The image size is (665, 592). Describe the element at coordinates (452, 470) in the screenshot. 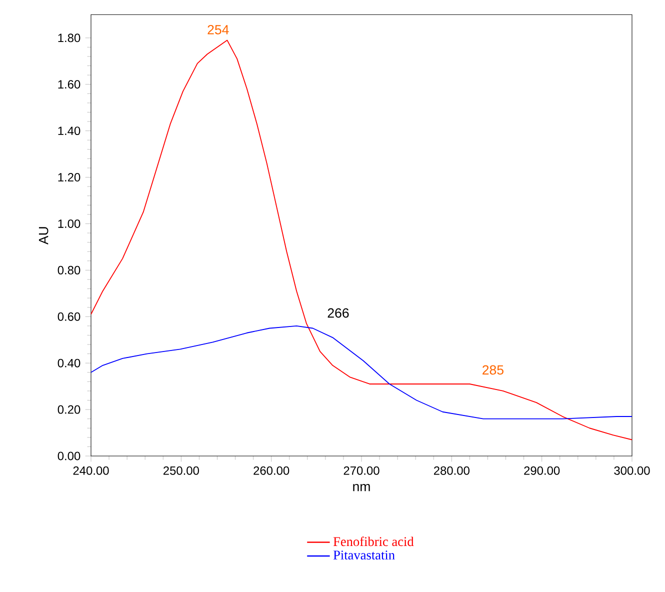

I see `x-tick-label: 280.00` at that location.